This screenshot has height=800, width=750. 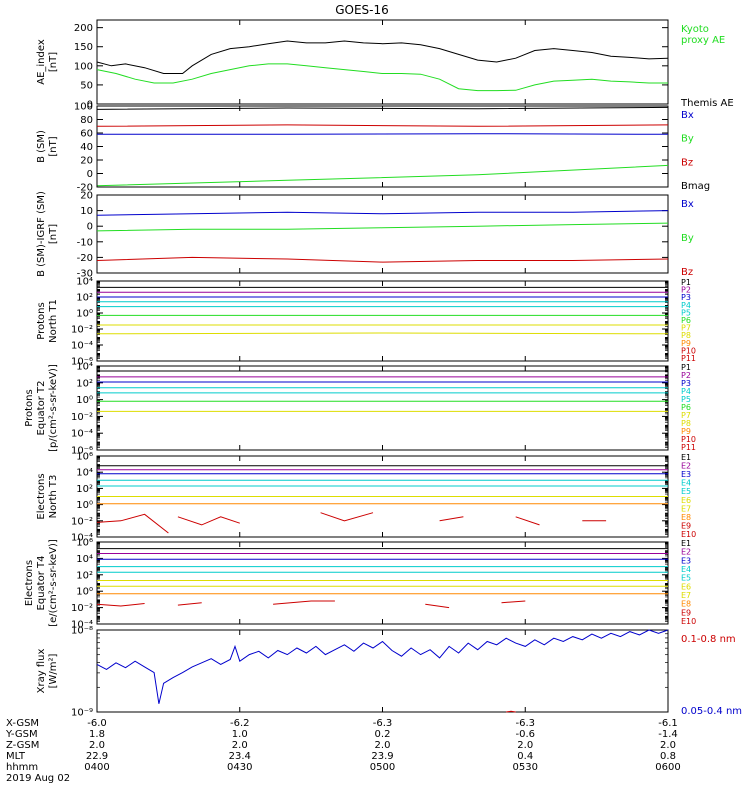 What do you see at coordinates (85, 188) in the screenshot?
I see `y-tick-label: -20` at bounding box center [85, 188].